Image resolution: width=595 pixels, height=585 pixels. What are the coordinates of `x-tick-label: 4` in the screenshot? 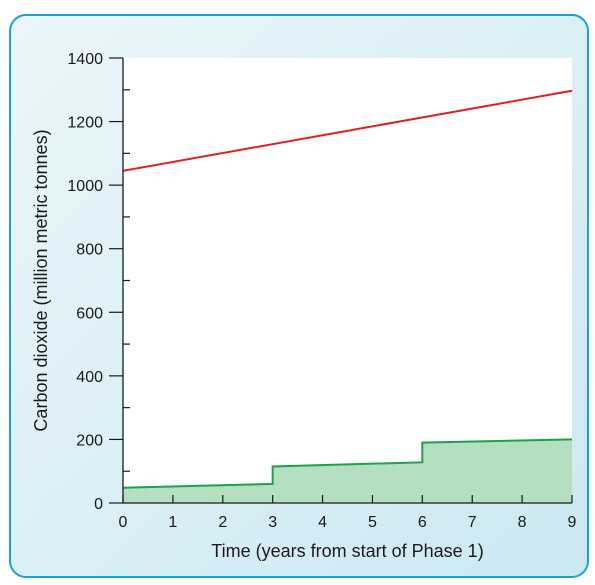 It's located at (322, 522).